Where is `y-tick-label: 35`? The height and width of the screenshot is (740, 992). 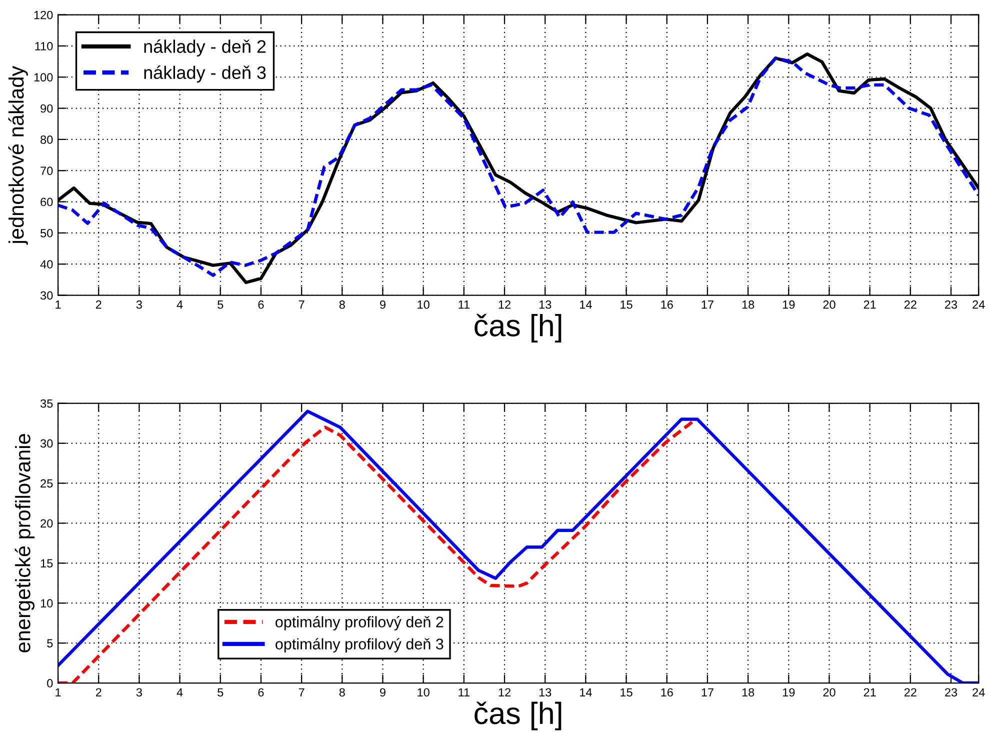 y-tick-label: 35 is located at coordinates (46, 403).